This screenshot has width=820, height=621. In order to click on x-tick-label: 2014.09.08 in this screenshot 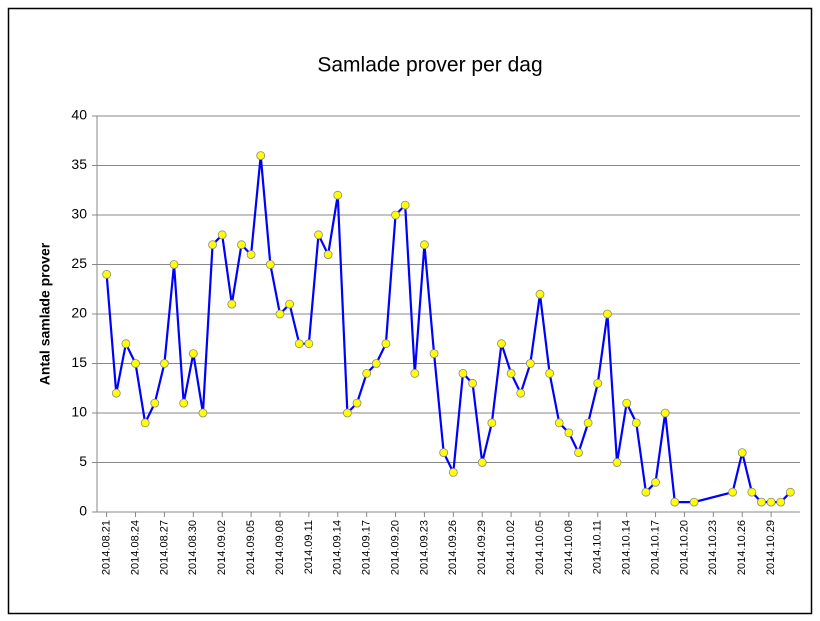, I will do `click(280, 547)`.